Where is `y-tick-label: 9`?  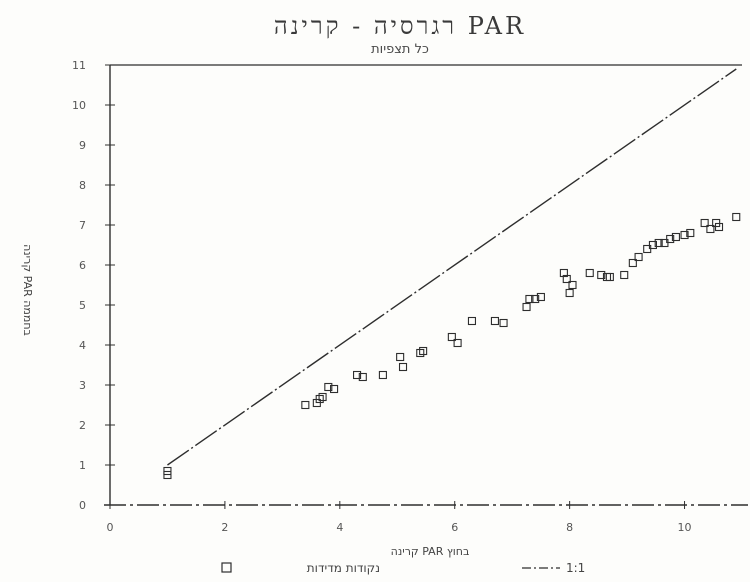
y-tick-label: 9 is located at coordinates (82, 145).